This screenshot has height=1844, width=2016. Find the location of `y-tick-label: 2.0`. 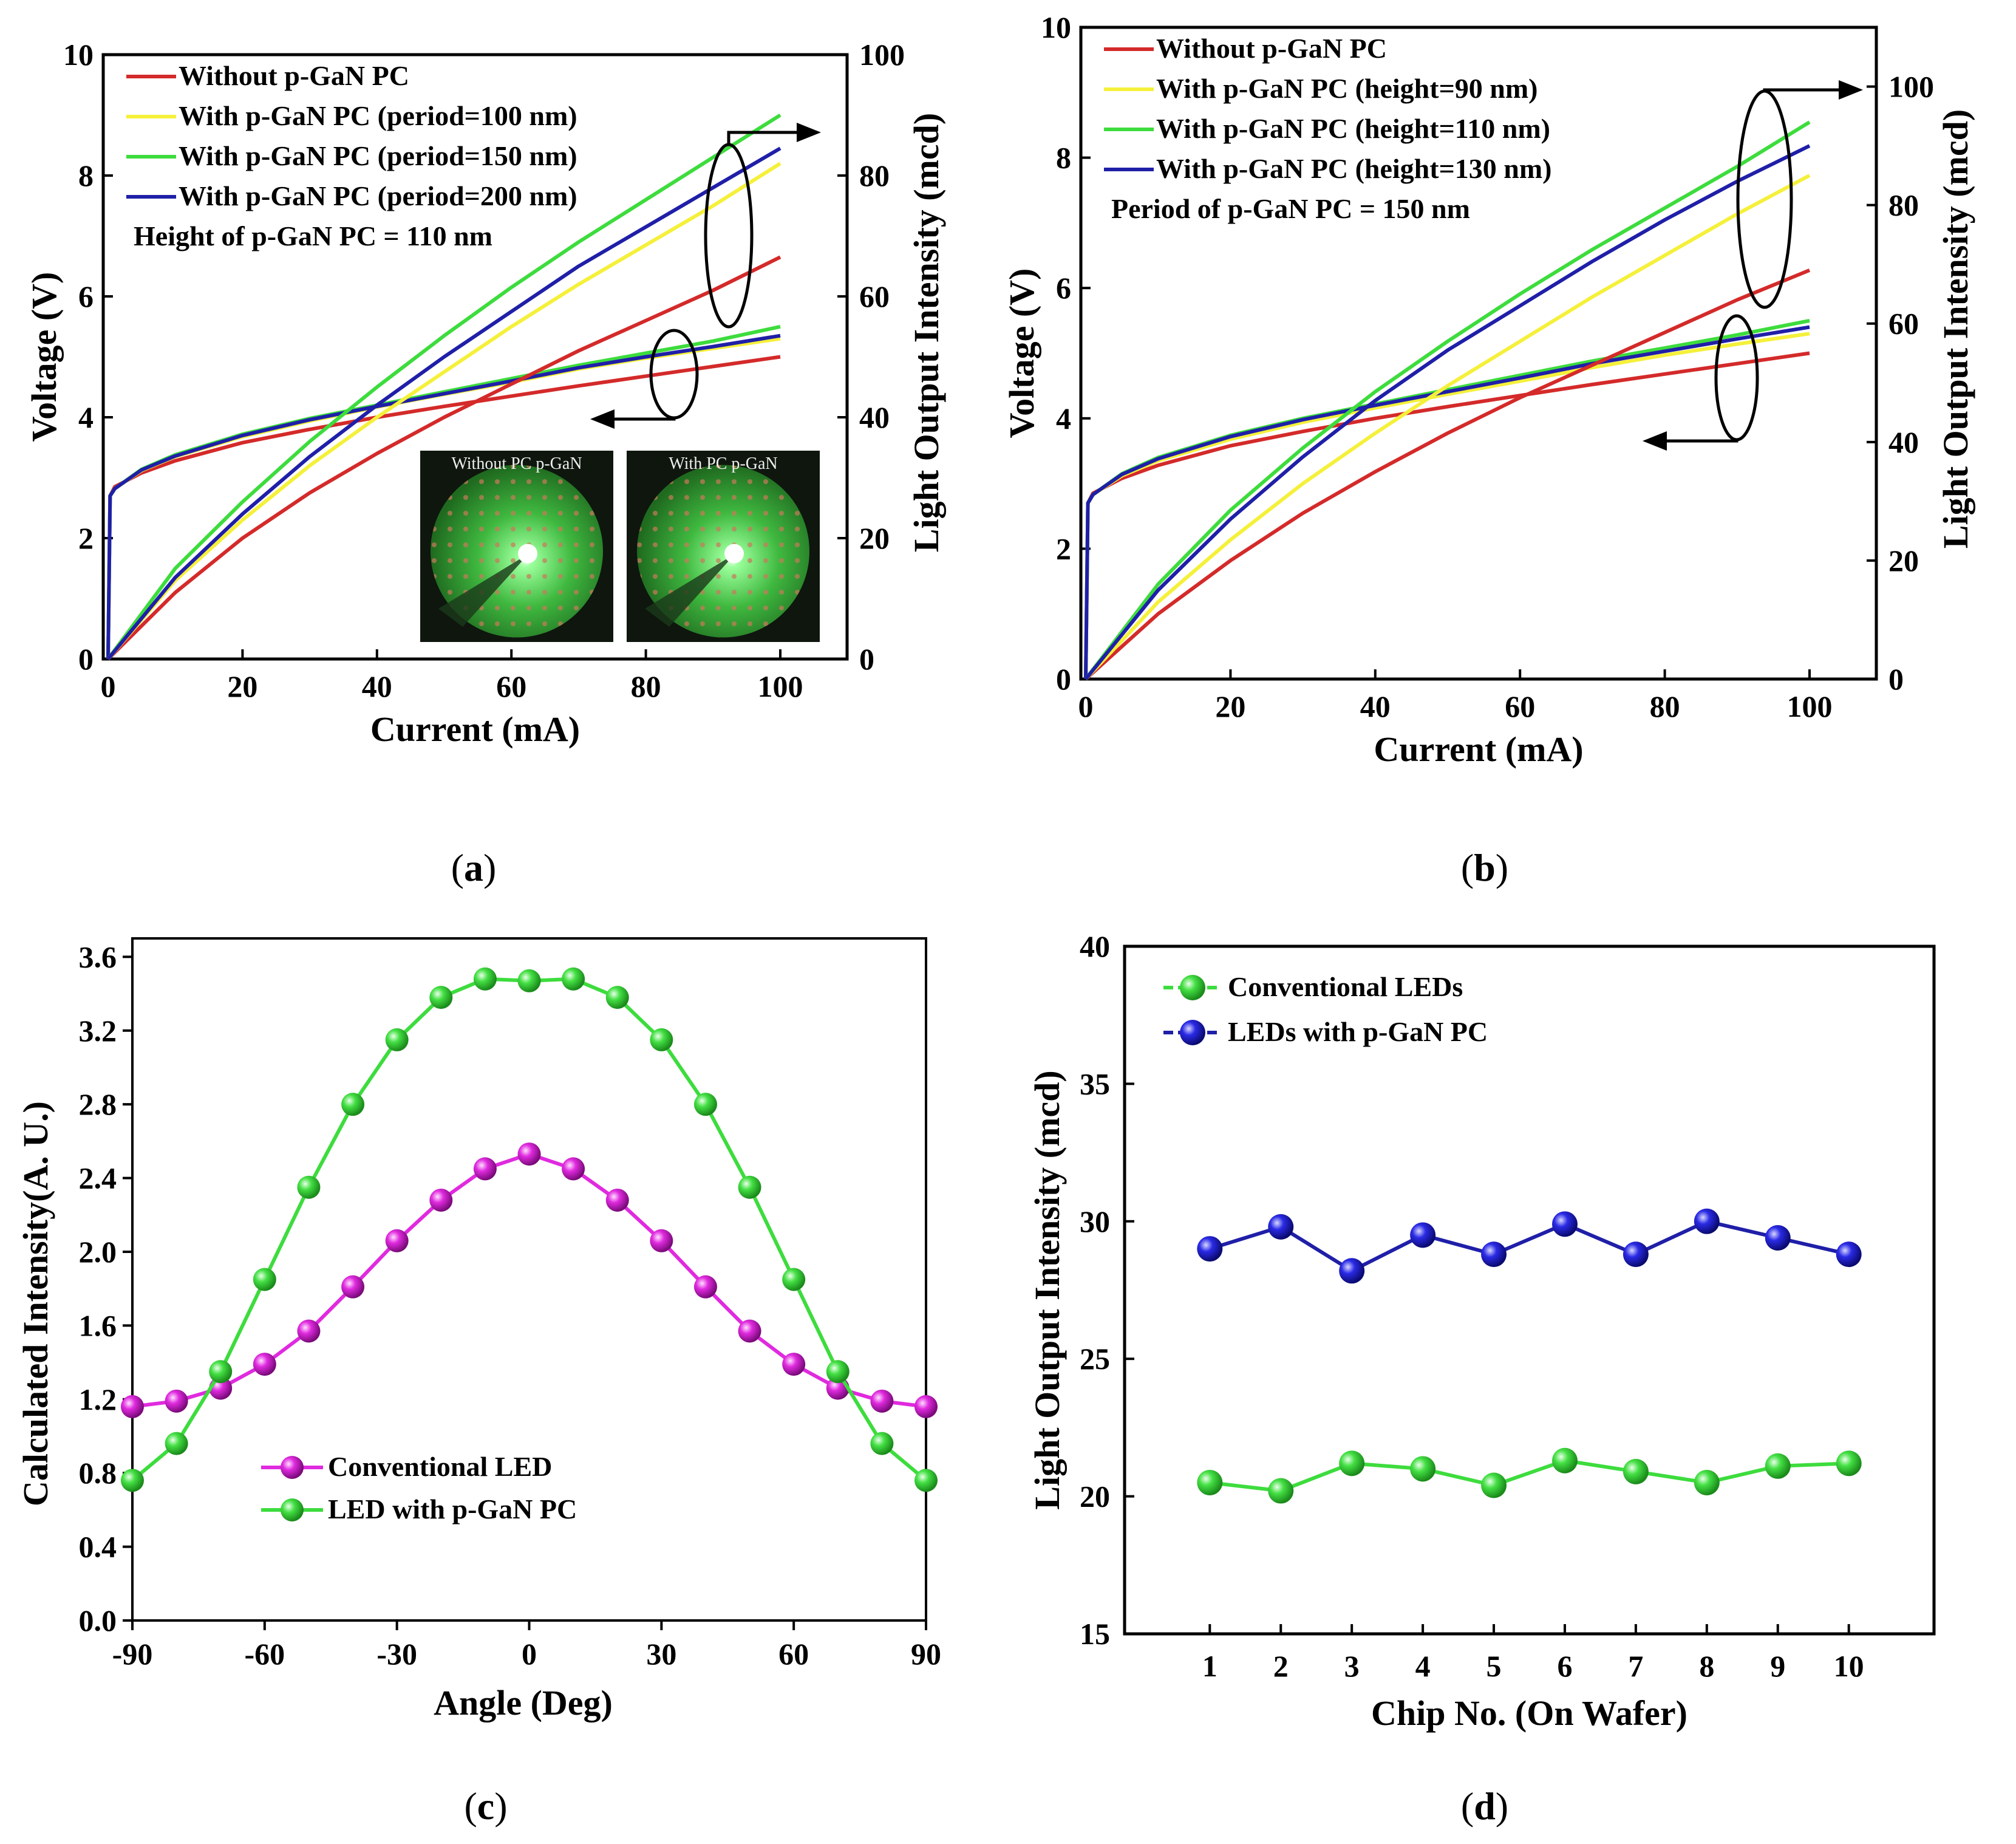

y-tick-label: 2.0 is located at coordinates (98, 1252).